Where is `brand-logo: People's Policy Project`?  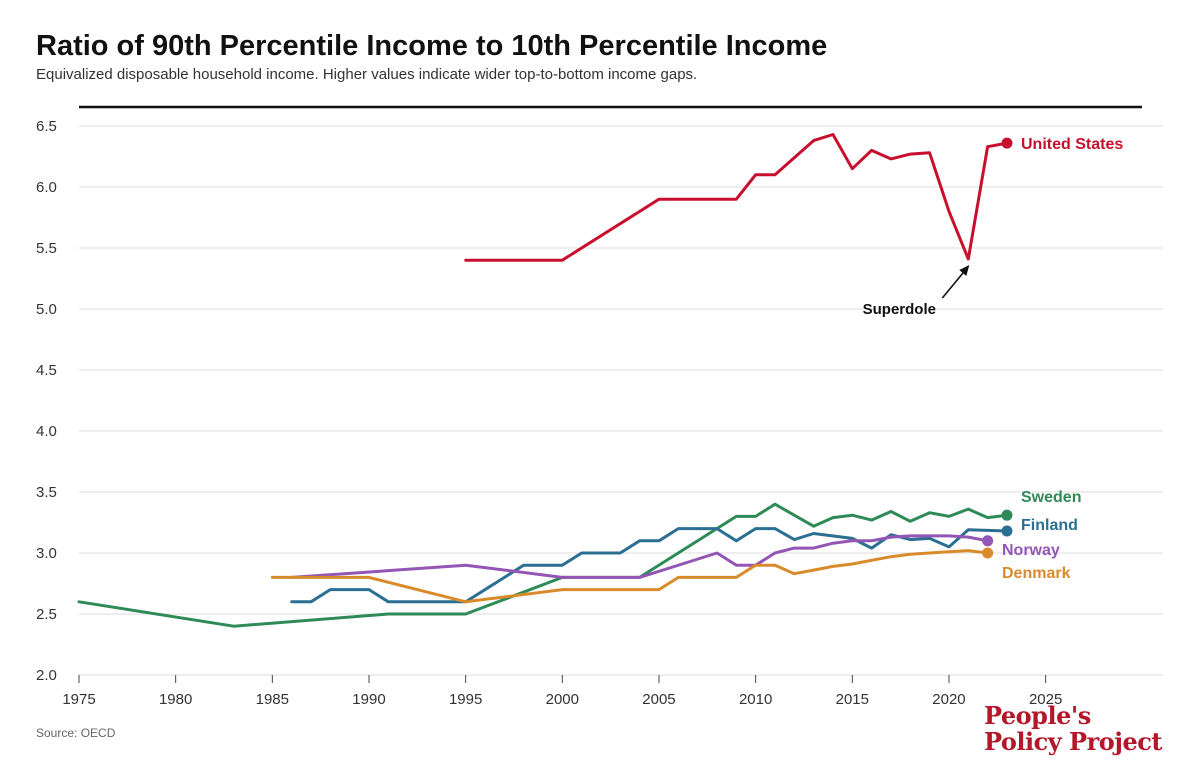 brand-logo: People's Policy Project is located at coordinates (1073, 729).